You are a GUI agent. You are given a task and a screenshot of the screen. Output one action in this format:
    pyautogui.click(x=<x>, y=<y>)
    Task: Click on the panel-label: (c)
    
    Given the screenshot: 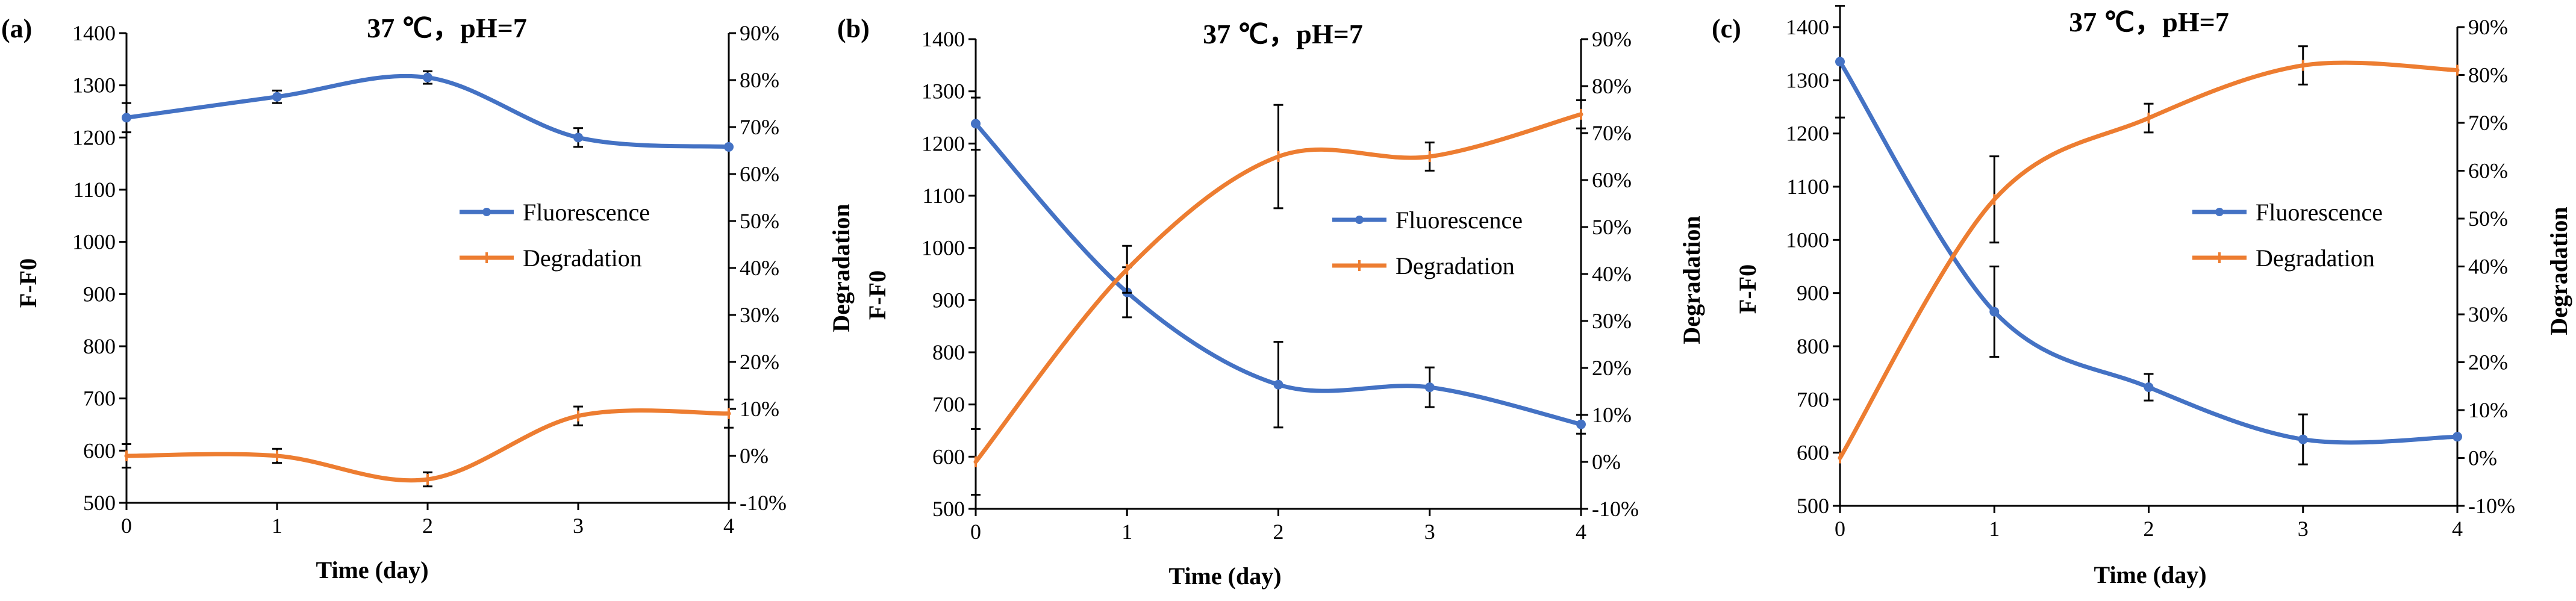 What is the action you would take?
    pyautogui.click(x=1726, y=28)
    